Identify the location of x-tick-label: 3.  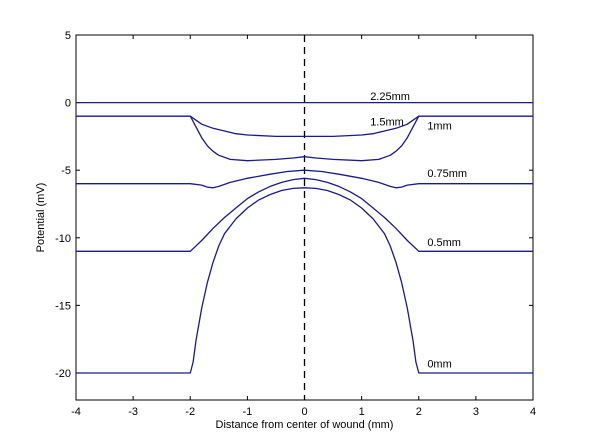
(476, 412).